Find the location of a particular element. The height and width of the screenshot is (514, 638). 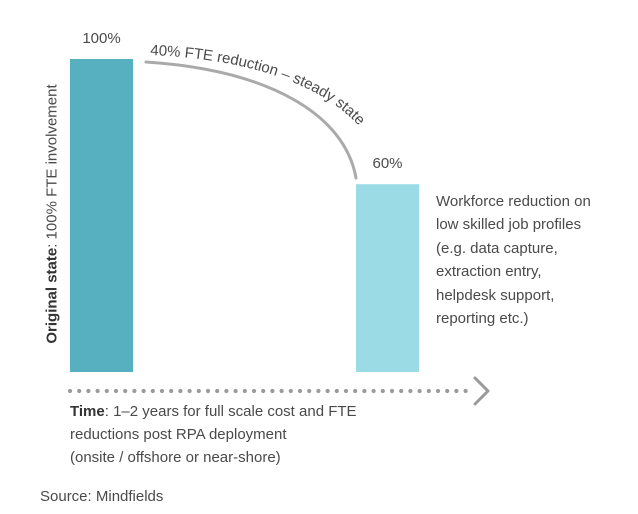

y-axis-label: Original state: 100% FTE involvement is located at coordinates (52, 213).